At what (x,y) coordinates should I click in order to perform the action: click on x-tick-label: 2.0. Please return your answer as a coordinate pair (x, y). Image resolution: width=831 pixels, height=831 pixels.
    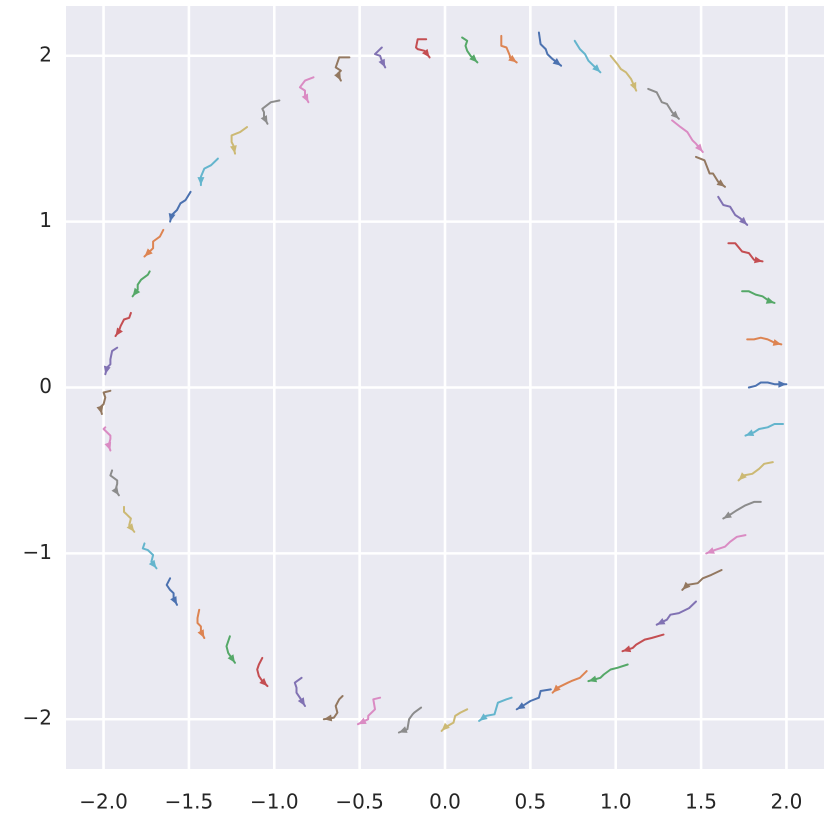
    Looking at the image, I should click on (787, 802).